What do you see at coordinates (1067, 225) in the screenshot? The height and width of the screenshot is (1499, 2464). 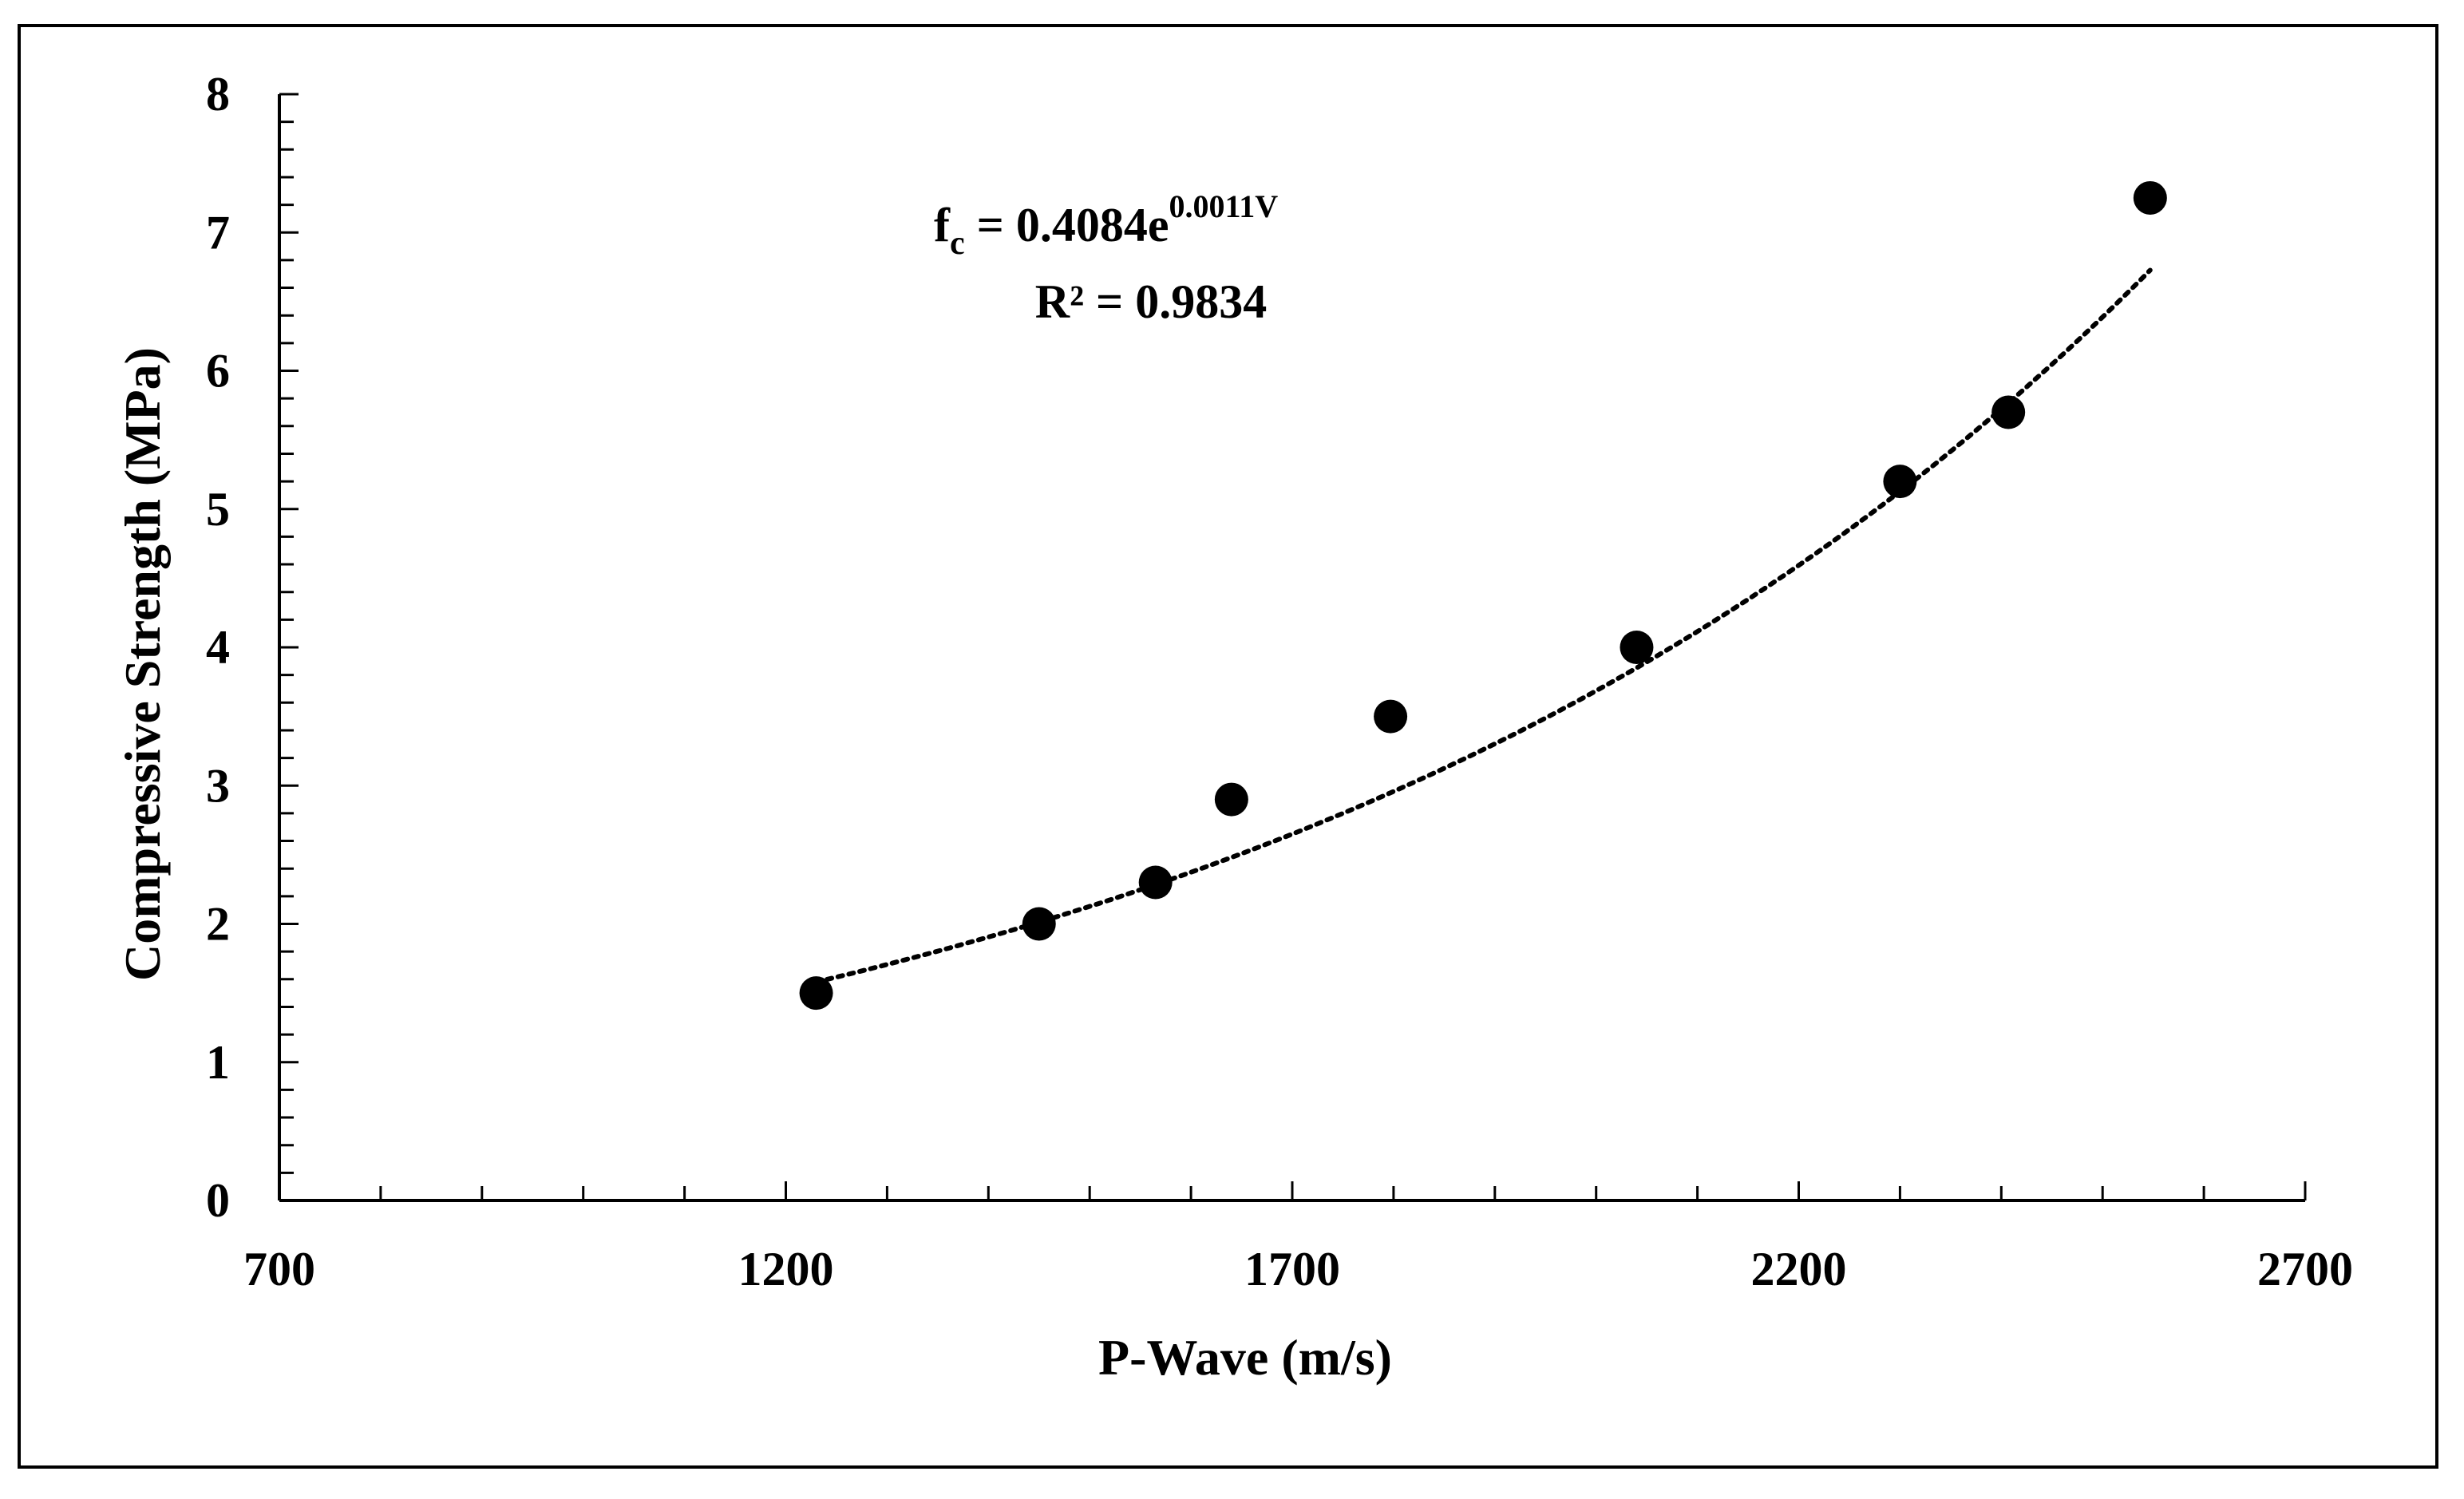 I see `equation-body: = 0.4084e` at bounding box center [1067, 225].